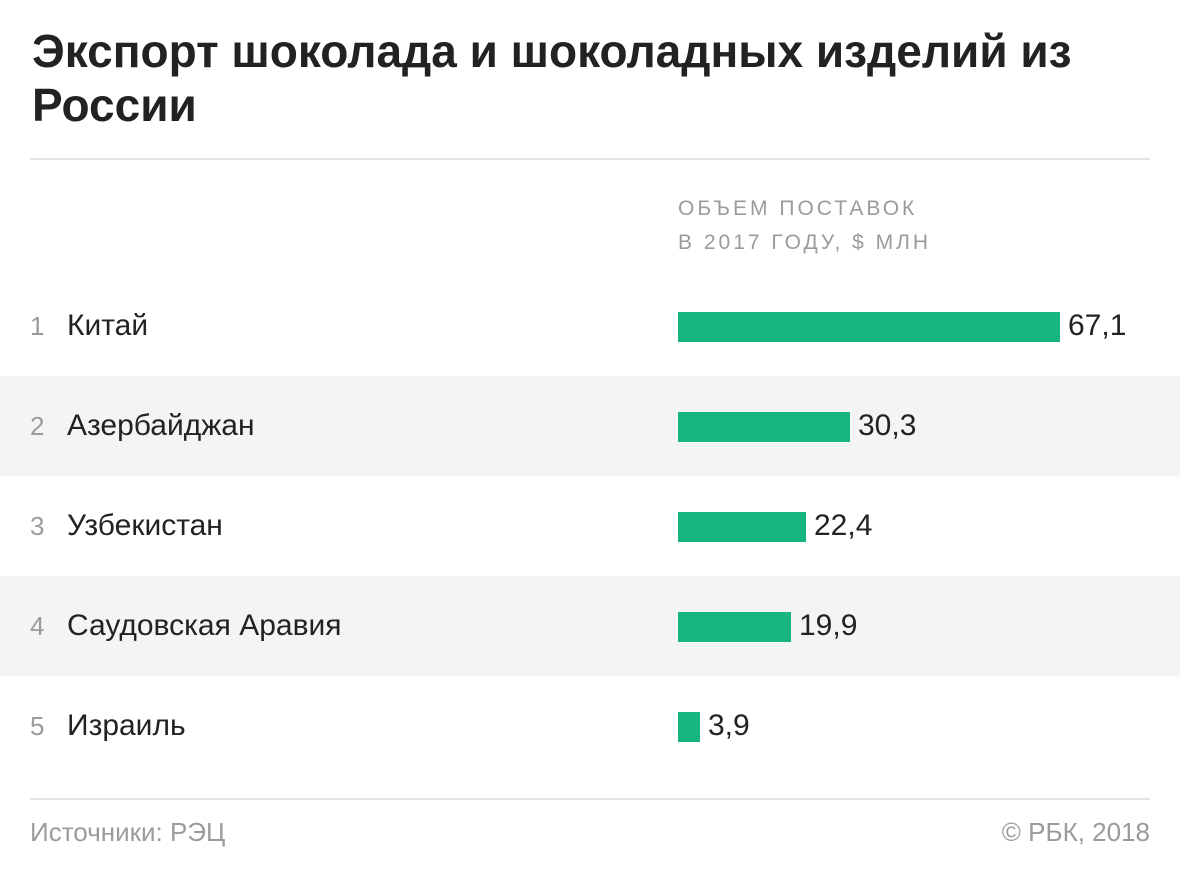 This screenshot has height=870, width=1180. Describe the element at coordinates (590, 159) in the screenshot. I see `top-divider` at that location.